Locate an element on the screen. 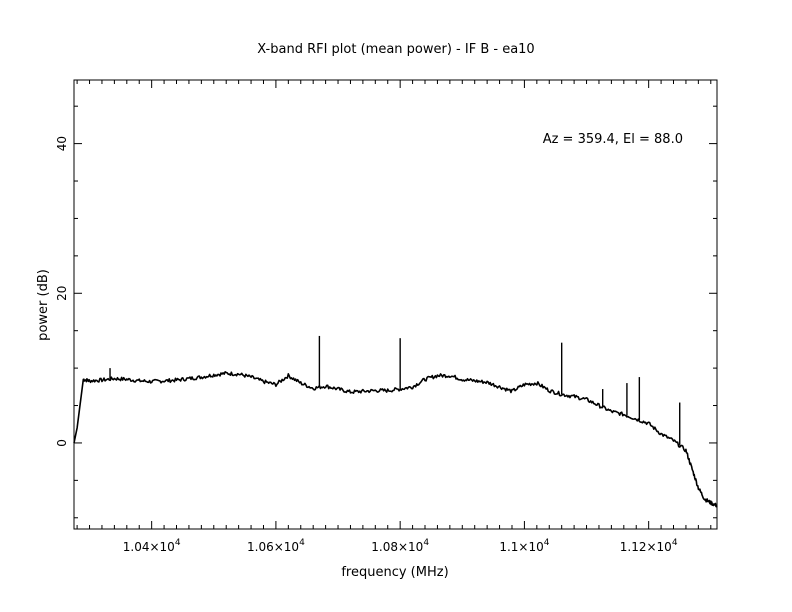  y-tick-label: 40 is located at coordinates (62, 143).